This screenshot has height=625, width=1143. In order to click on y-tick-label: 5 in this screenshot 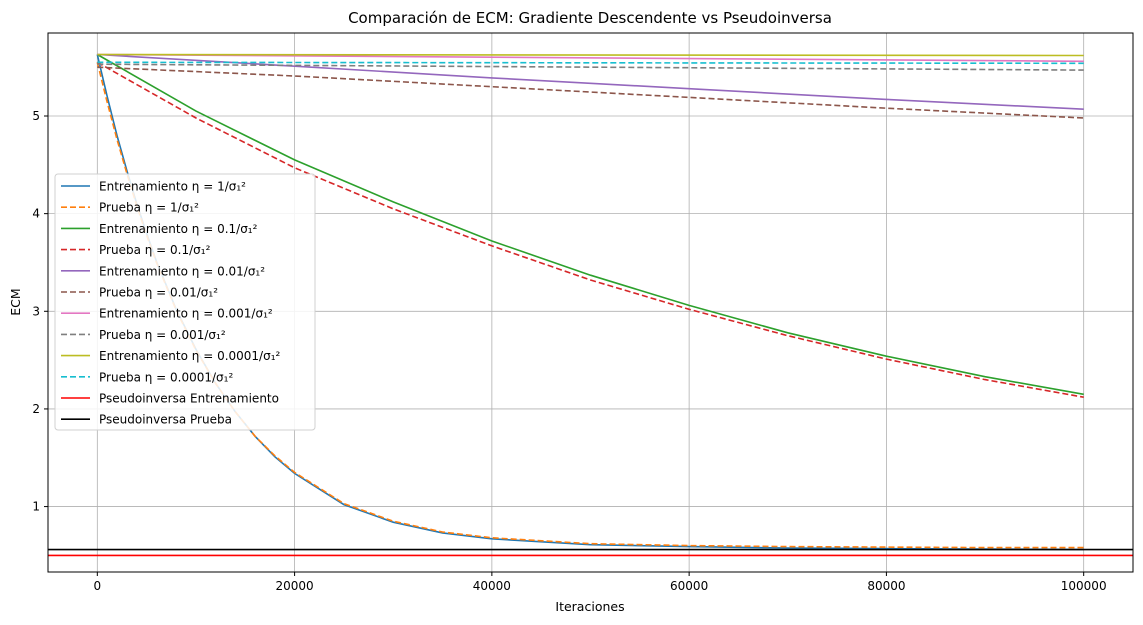, I will do `click(36, 116)`.